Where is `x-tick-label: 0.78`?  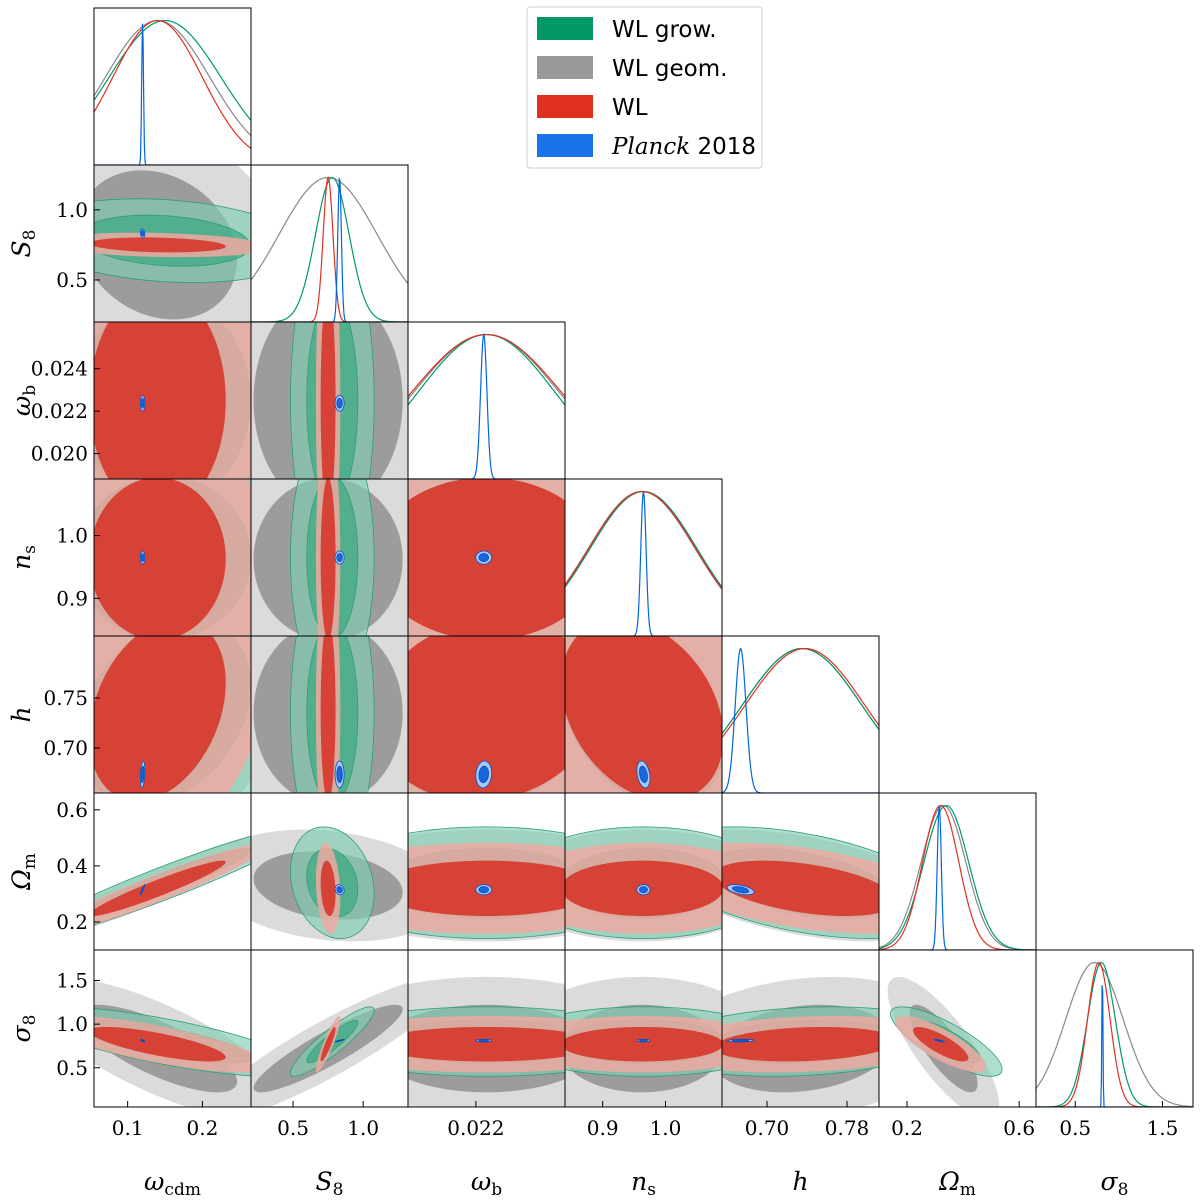
x-tick-label: 0.78 is located at coordinates (847, 1128).